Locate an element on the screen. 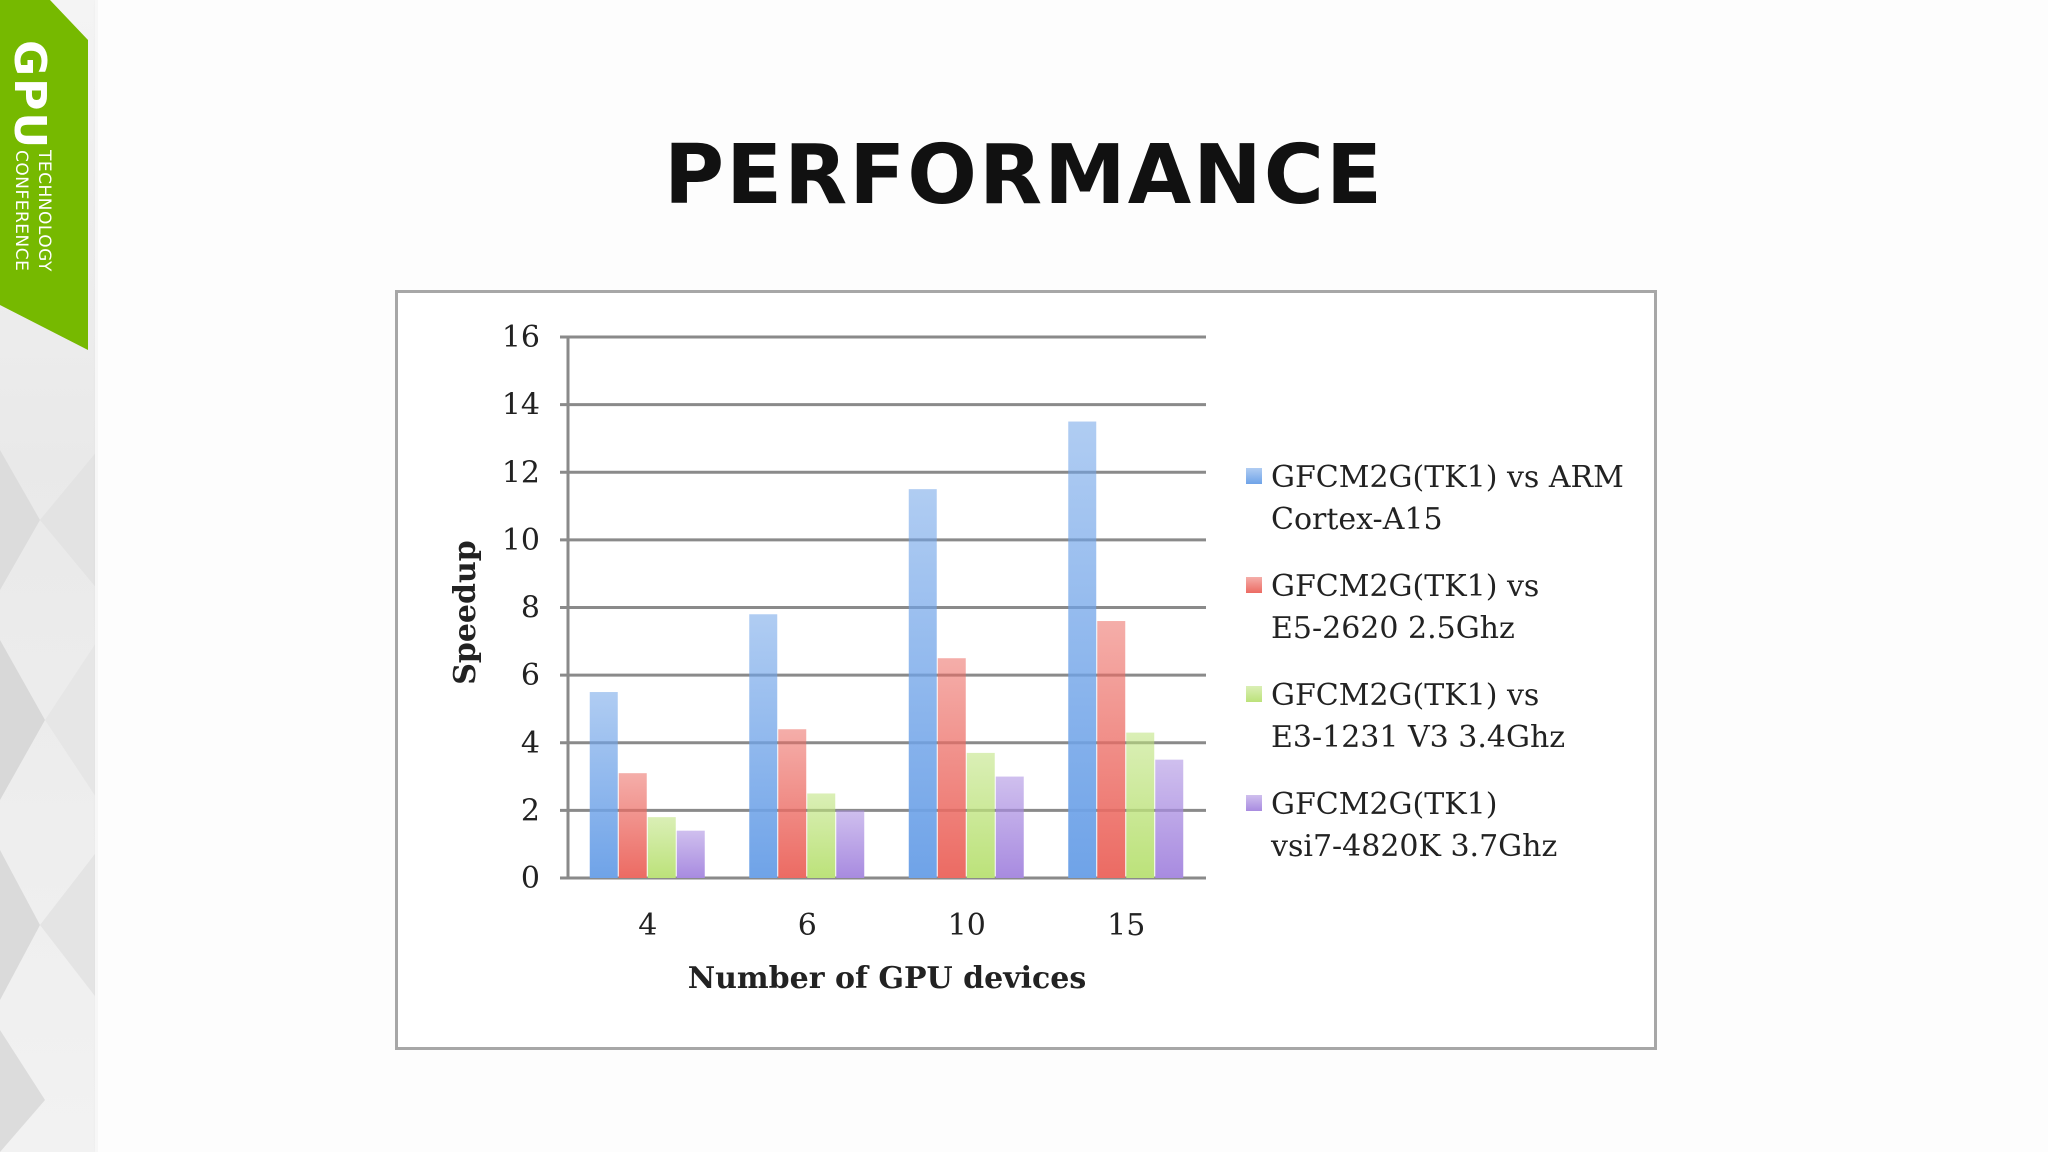 The height and width of the screenshot is (1152, 2048). gtc-logo-line1: TECHNOLOGY is located at coordinates (44, 211).